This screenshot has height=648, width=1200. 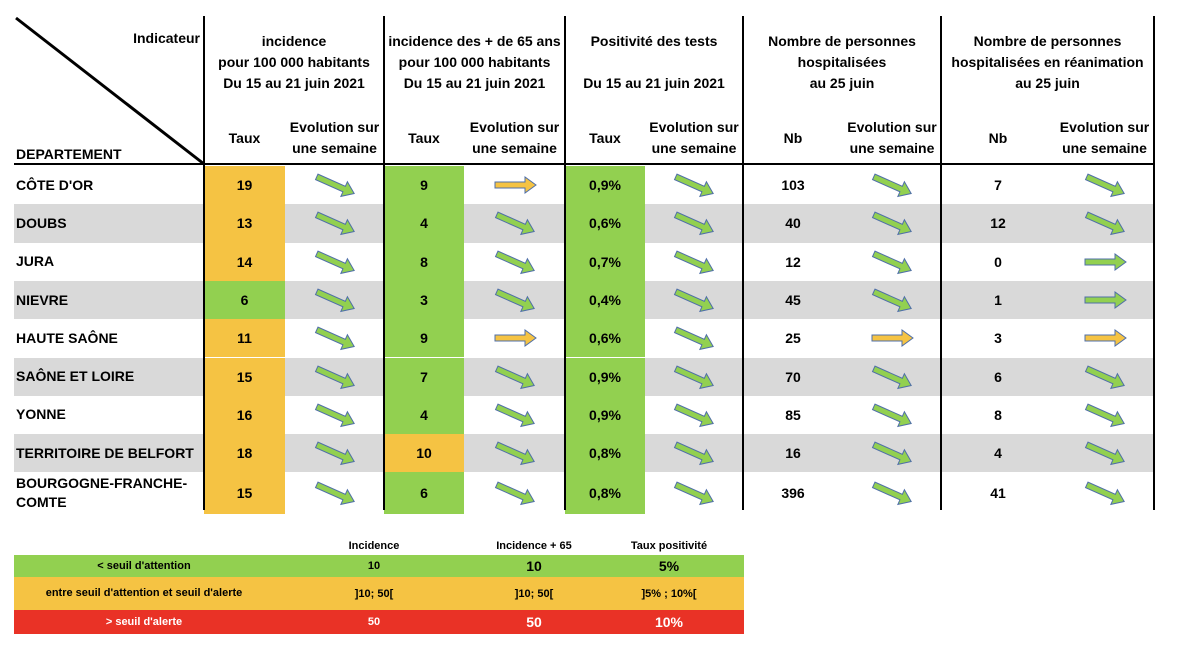 What do you see at coordinates (110, 91) in the screenshot?
I see `table-header-diagonal` at bounding box center [110, 91].